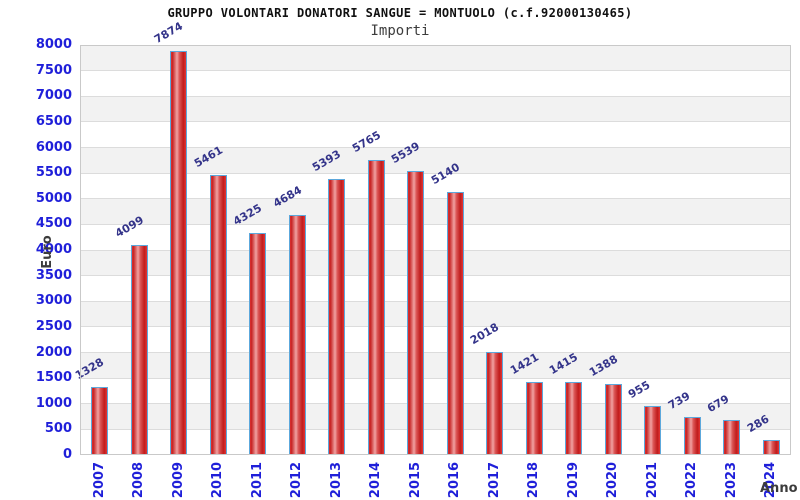  Describe the element at coordinates (336, 480) in the screenshot. I see `x-tick-label: 2013` at that location.